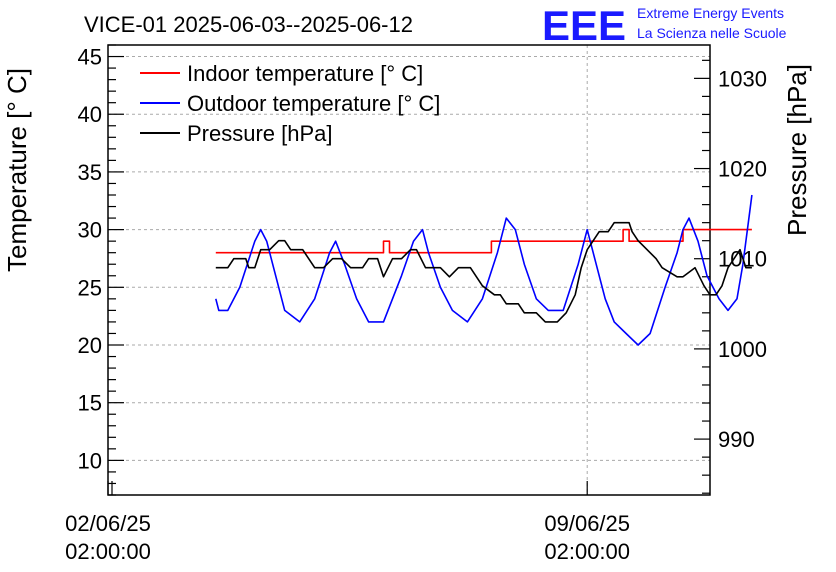 The height and width of the screenshot is (572, 836). I want to click on y-left-tick-label: 25, so click(90, 287).